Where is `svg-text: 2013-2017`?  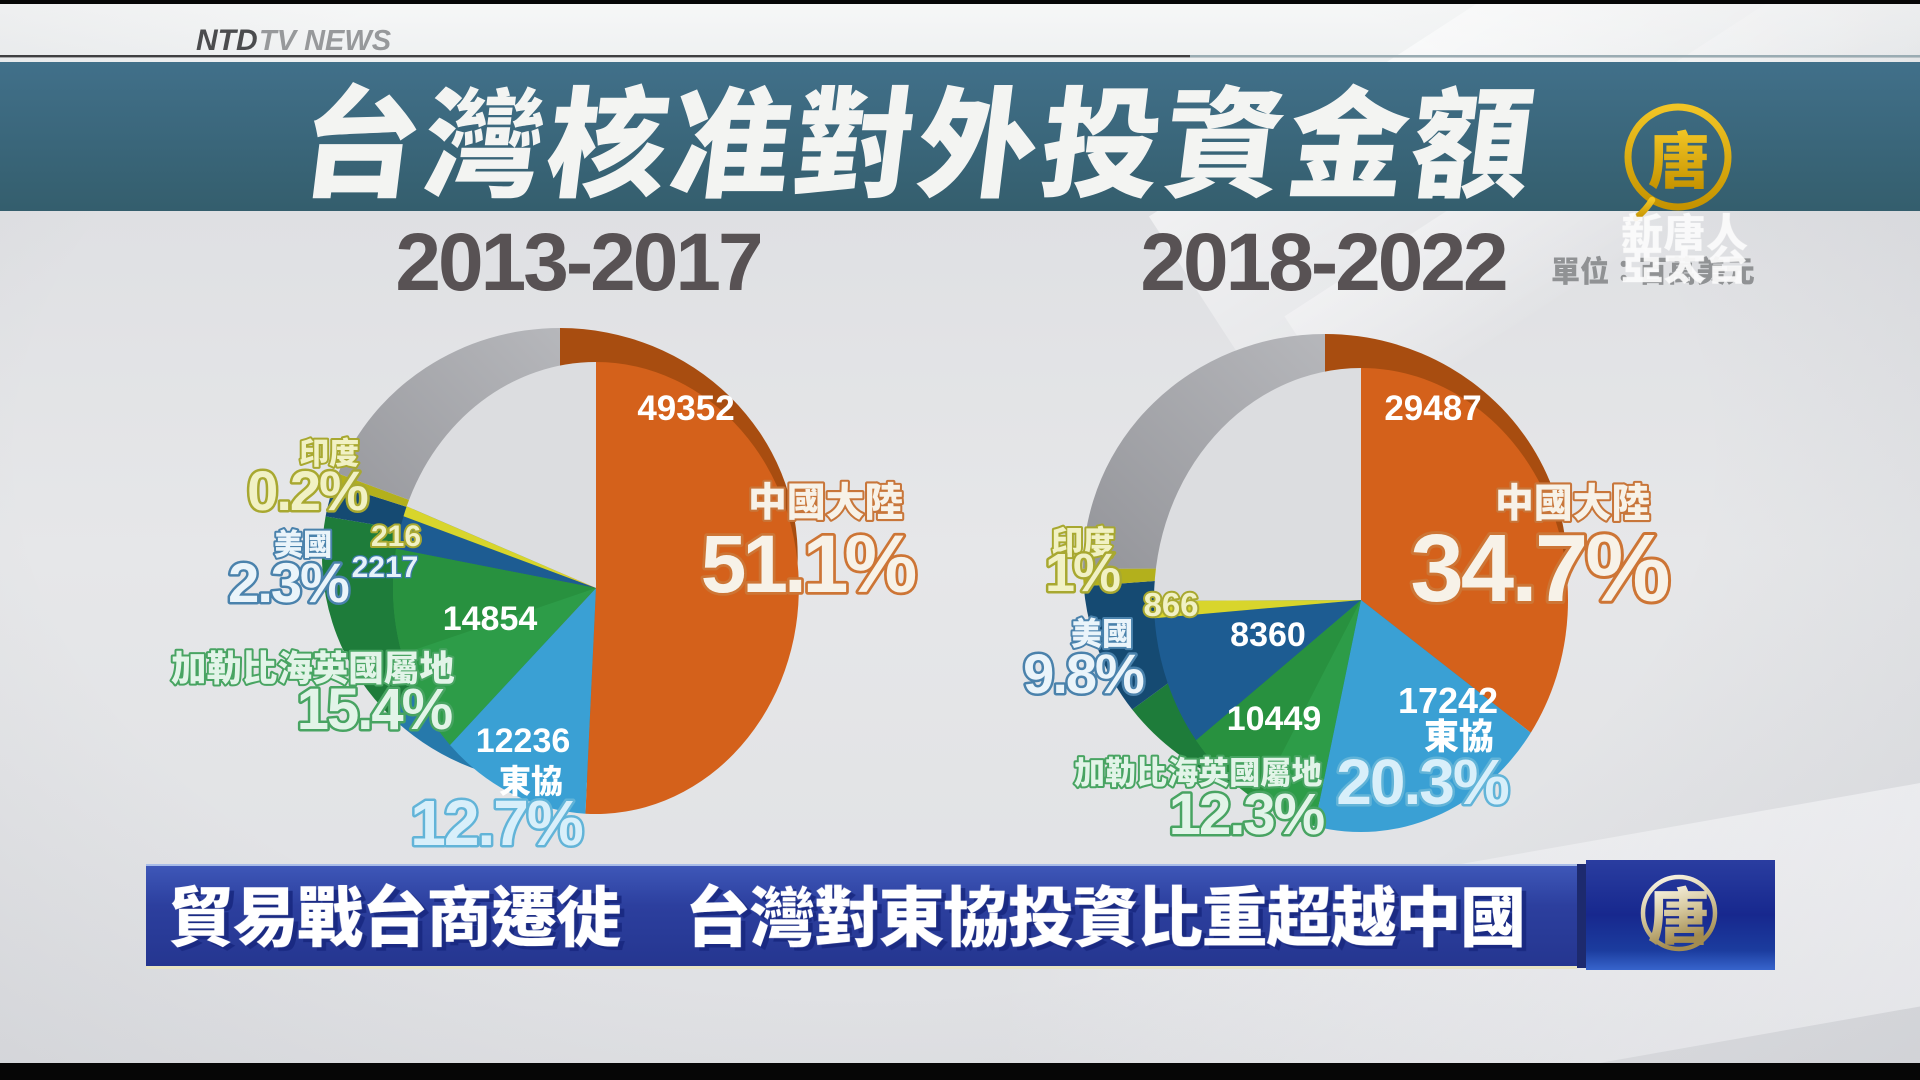
svg-text: 2013-2017 is located at coordinates (577, 262).